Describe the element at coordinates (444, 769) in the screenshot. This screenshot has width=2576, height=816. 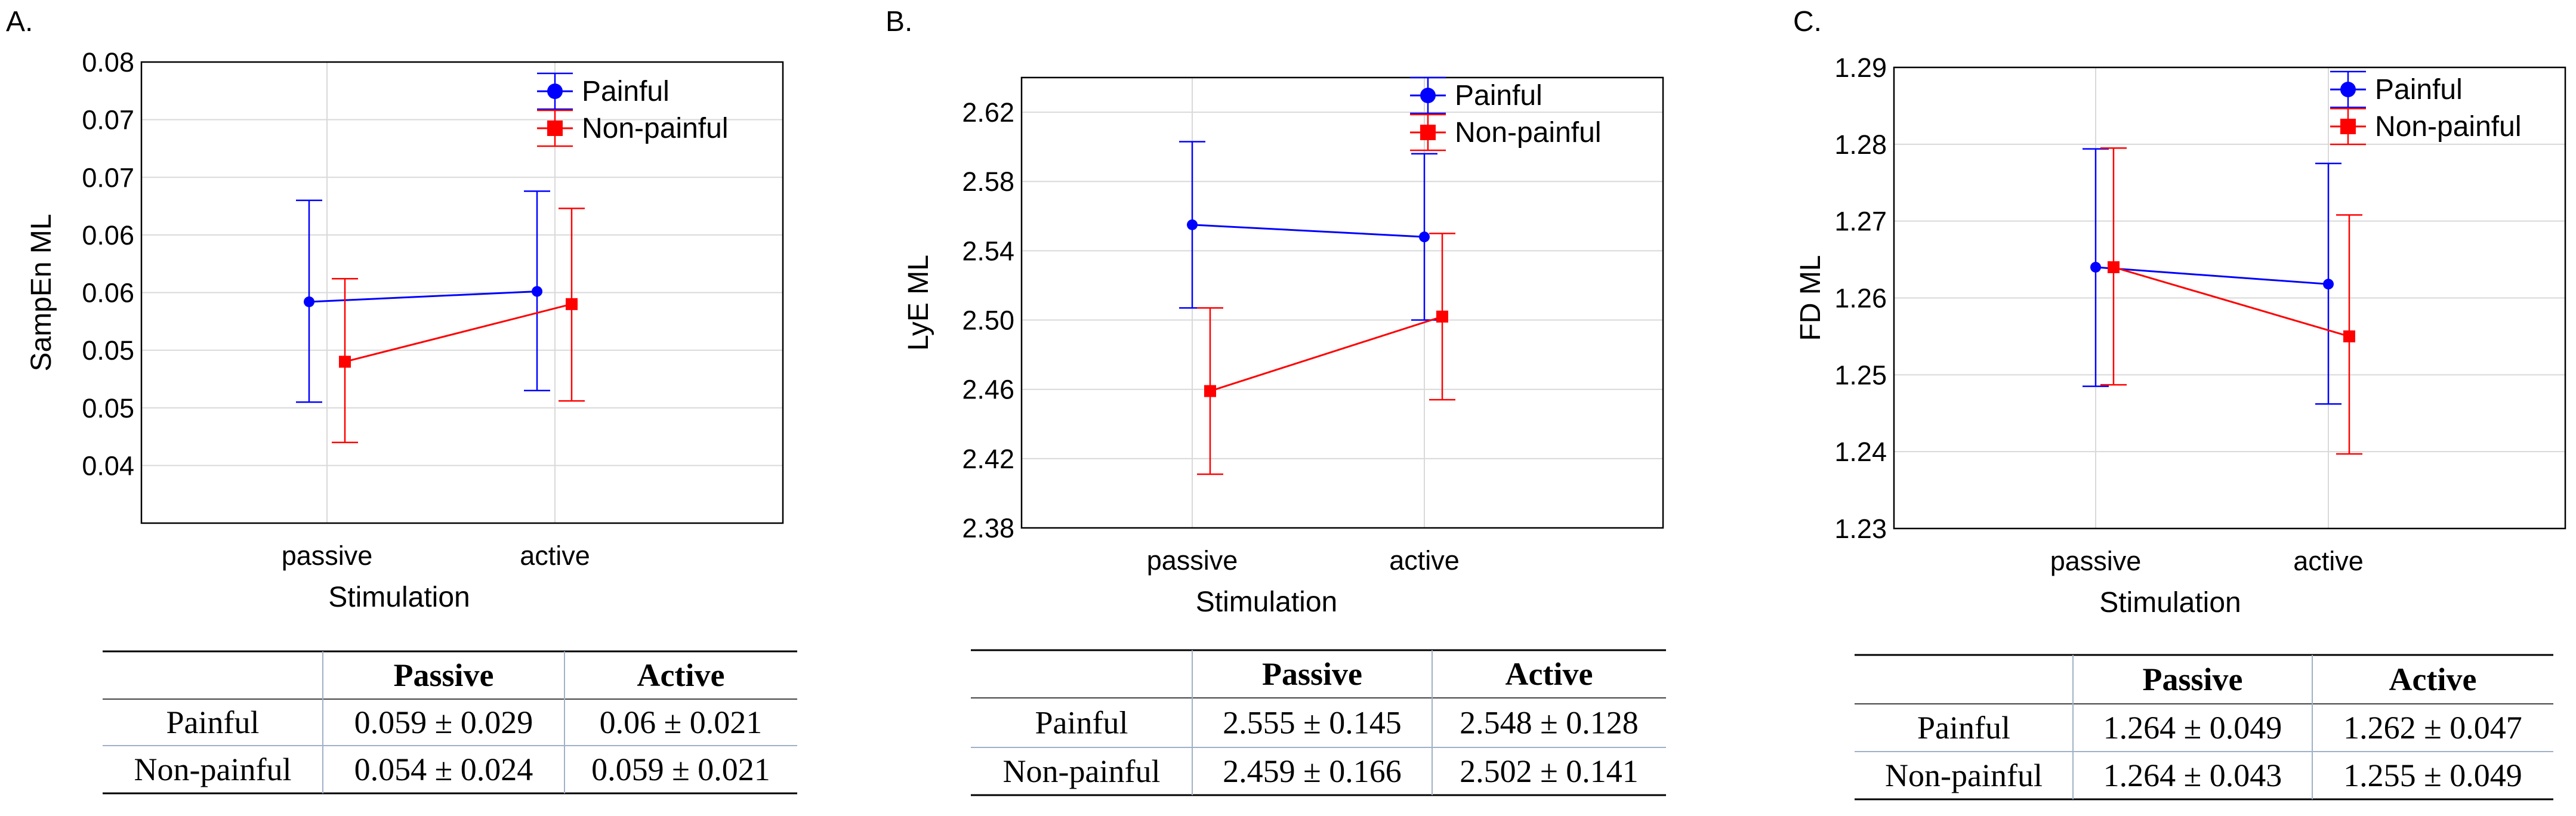
I see `table-cell: 0.054 ± 0.024` at that location.